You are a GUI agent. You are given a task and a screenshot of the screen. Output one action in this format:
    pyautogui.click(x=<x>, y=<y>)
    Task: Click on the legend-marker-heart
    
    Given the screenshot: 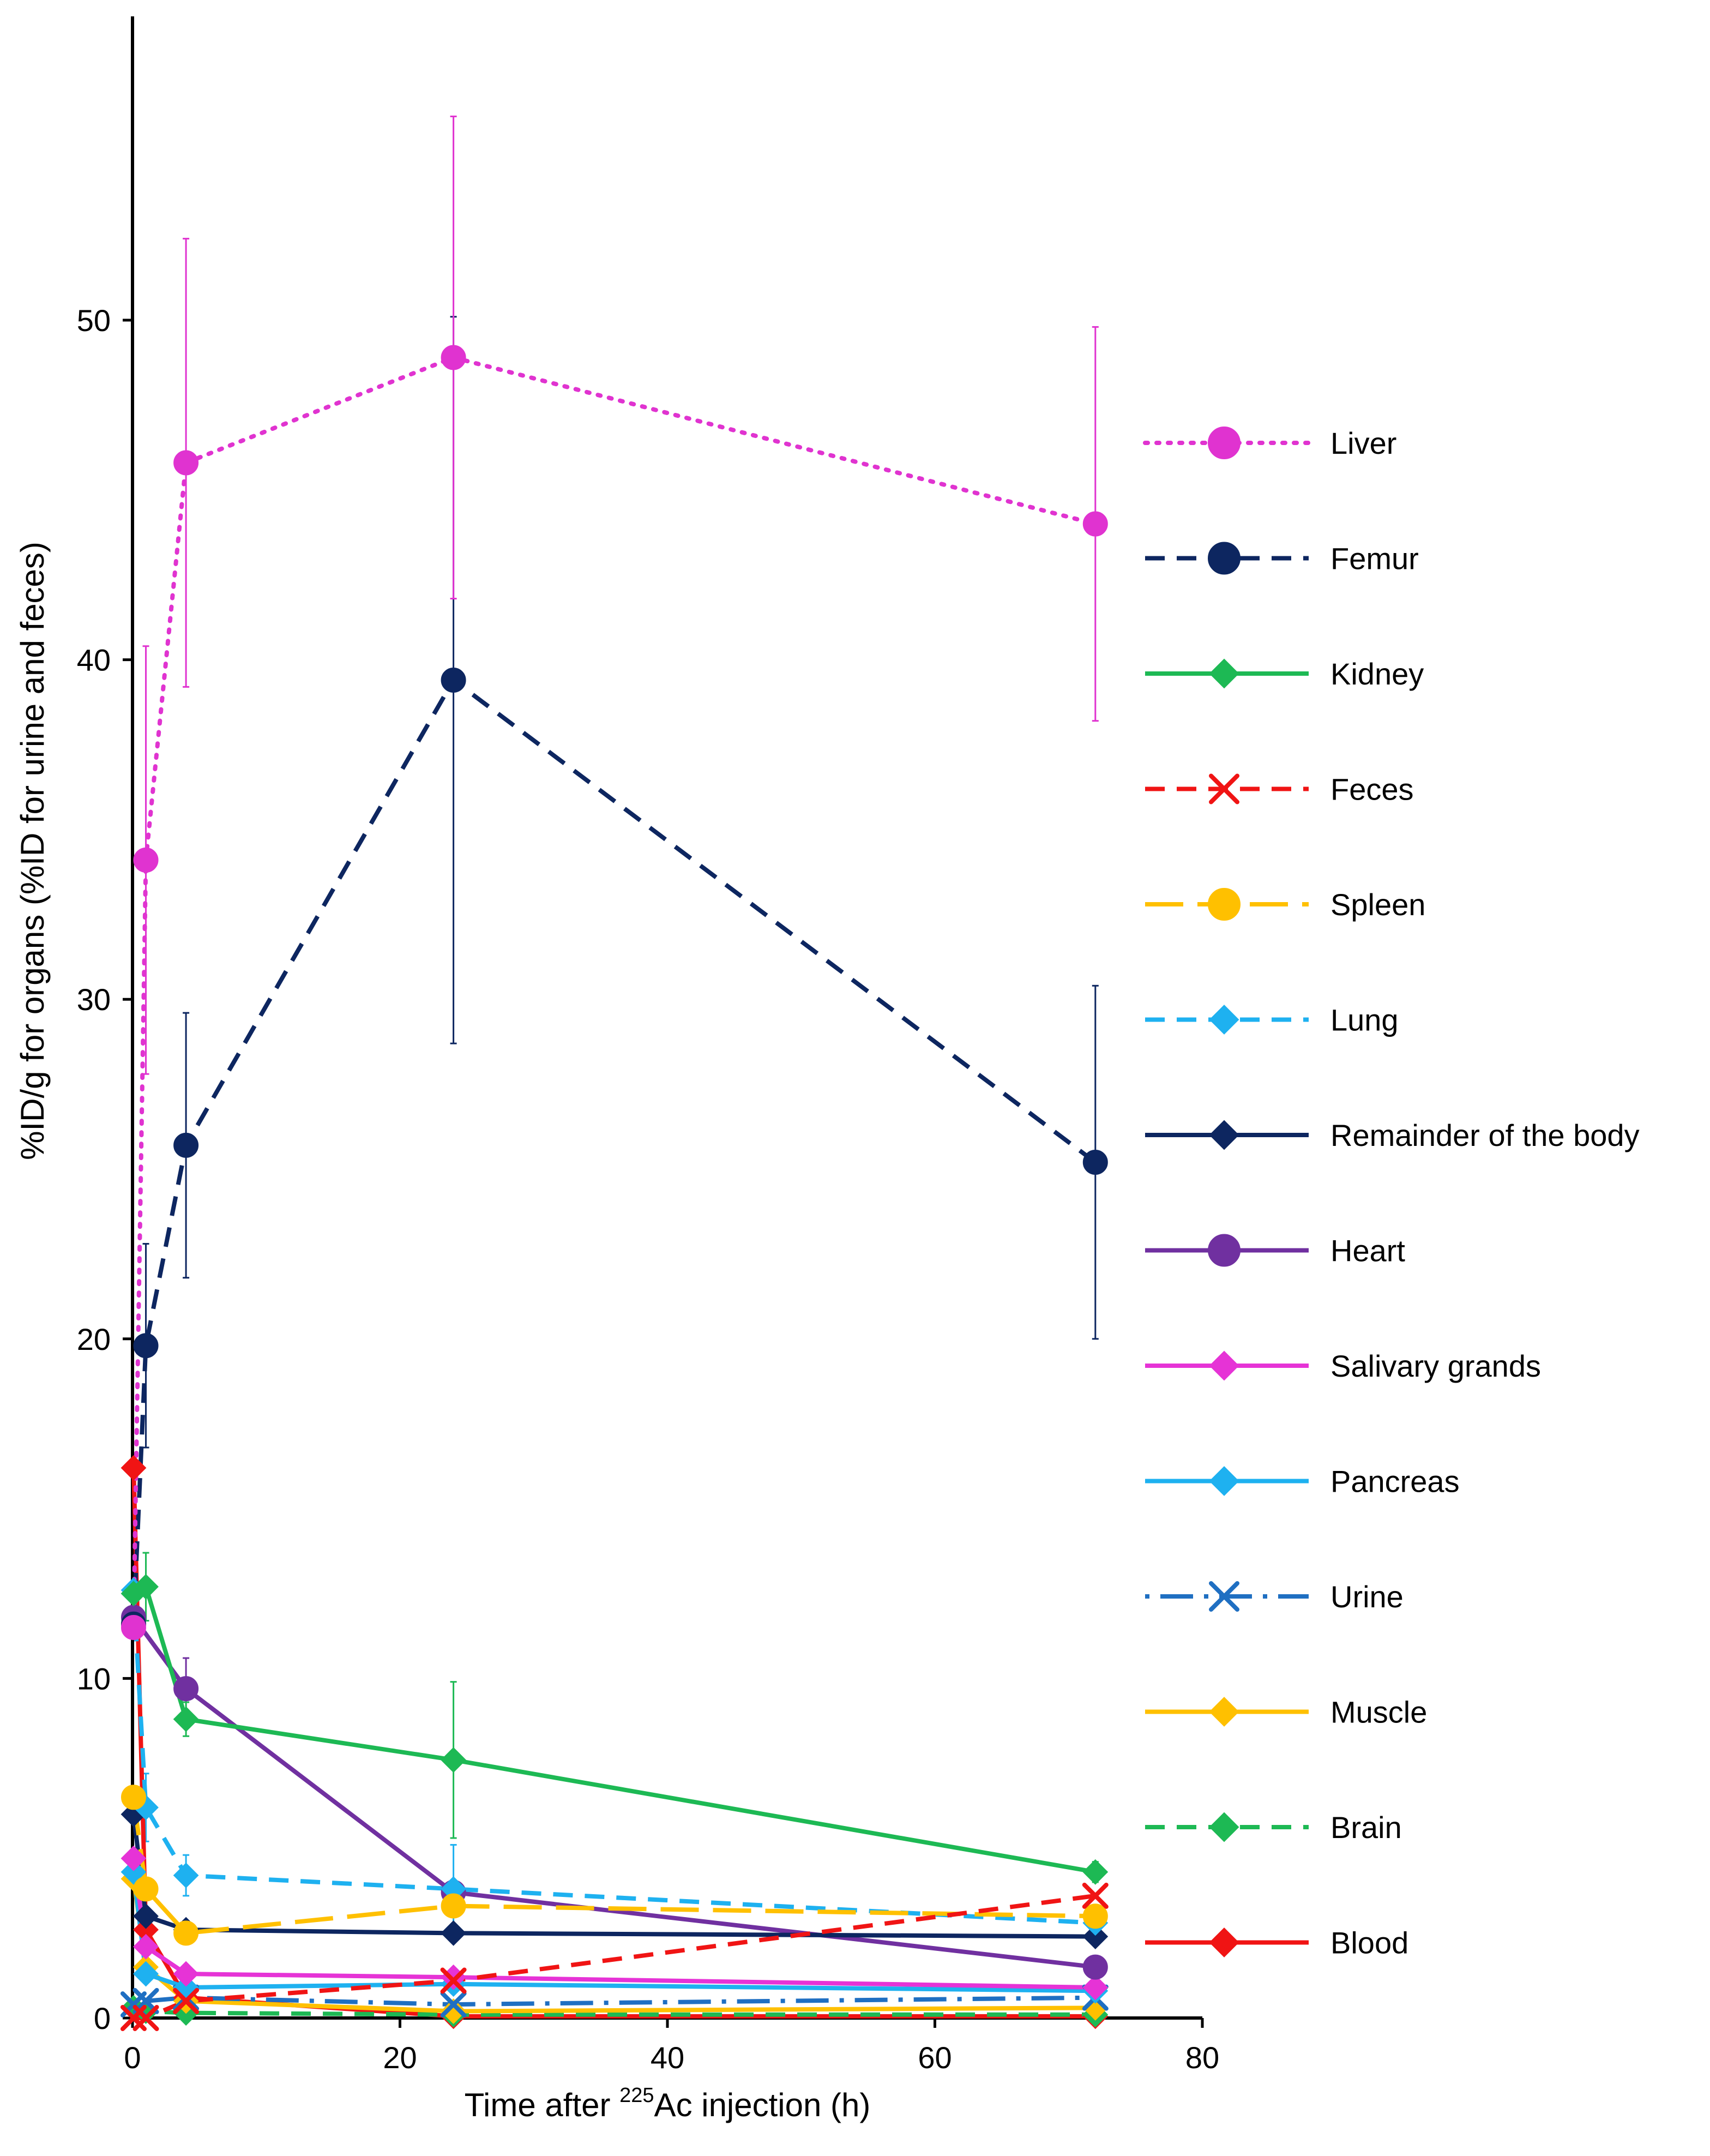 What is the action you would take?
    pyautogui.click(x=1224, y=1250)
    